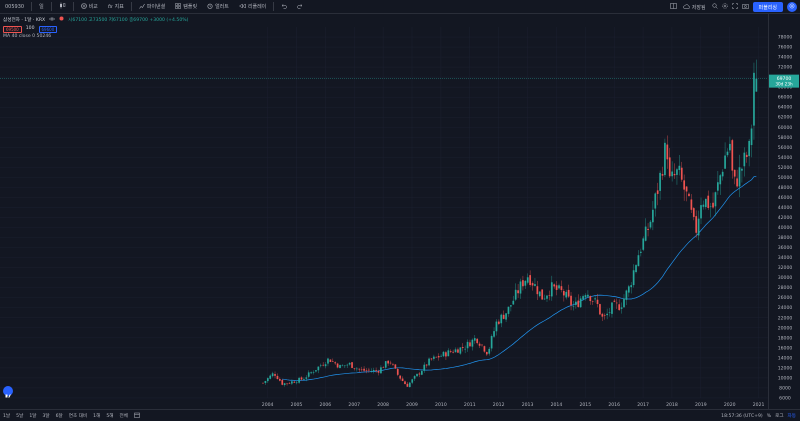 The image size is (800, 421). What do you see at coordinates (152, 7) in the screenshot?
I see `financials-button: 파이낸셜` at bounding box center [152, 7].